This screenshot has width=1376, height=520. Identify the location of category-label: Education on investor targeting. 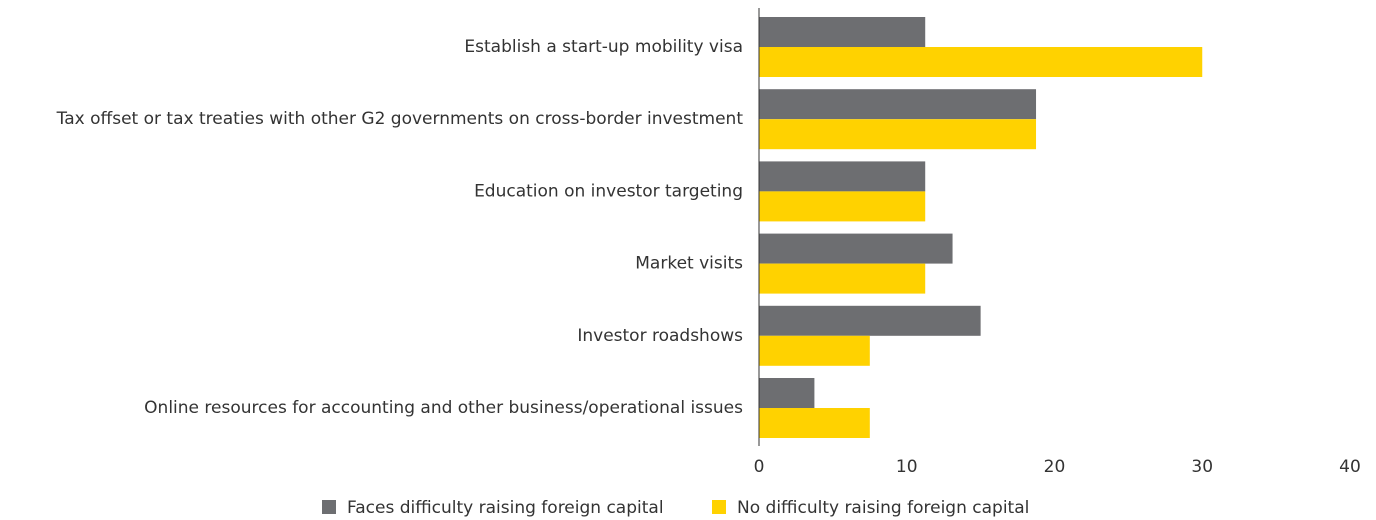
(608, 191).